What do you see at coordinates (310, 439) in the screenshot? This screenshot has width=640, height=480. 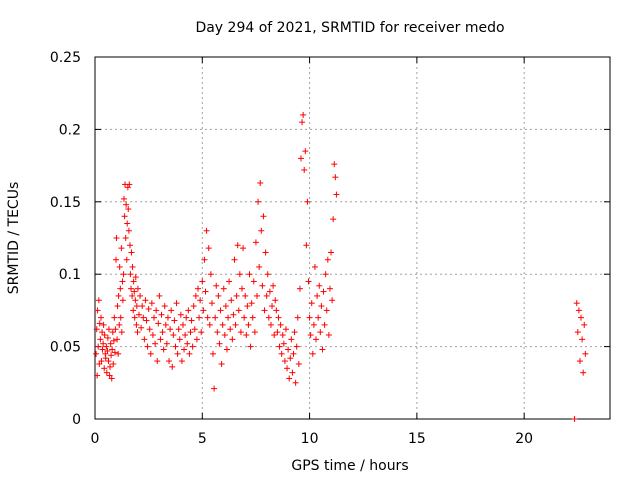 I see `x-tick-label: 10` at bounding box center [310, 439].